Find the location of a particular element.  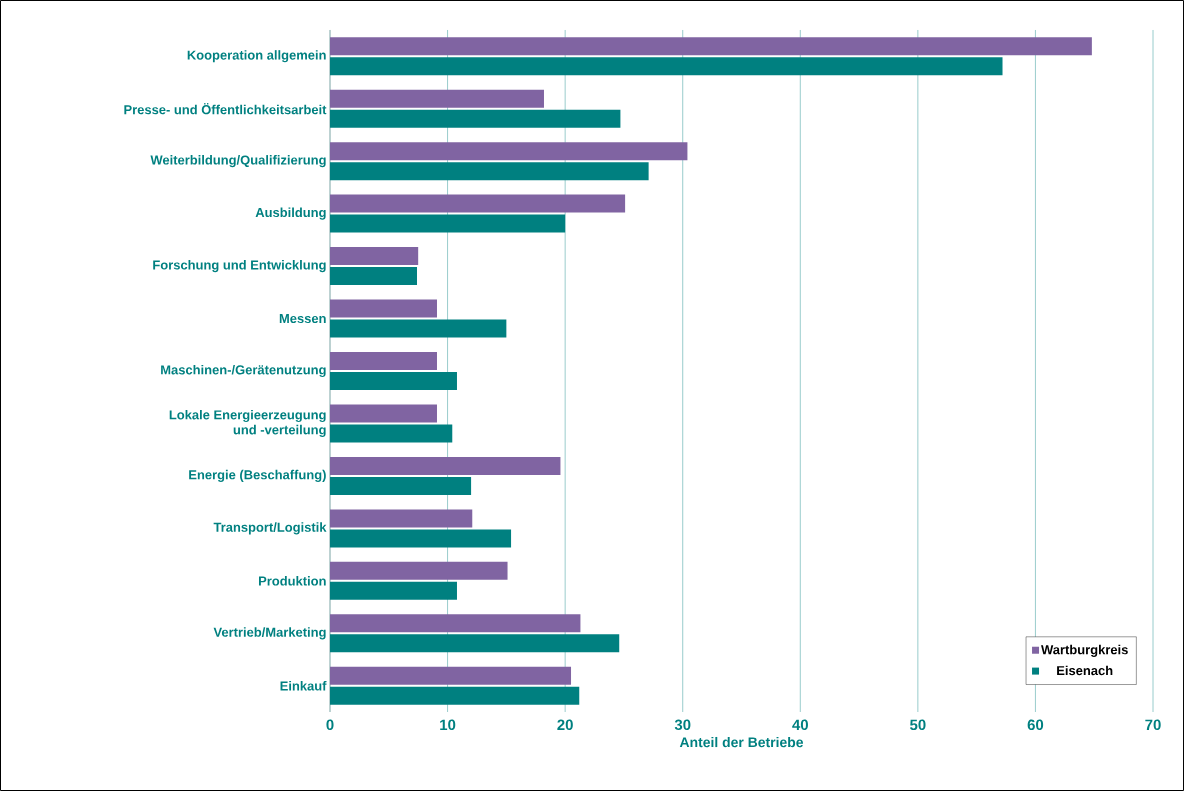

y-tick-label: Maschinen-/Gerätenutzung is located at coordinates (243, 371).